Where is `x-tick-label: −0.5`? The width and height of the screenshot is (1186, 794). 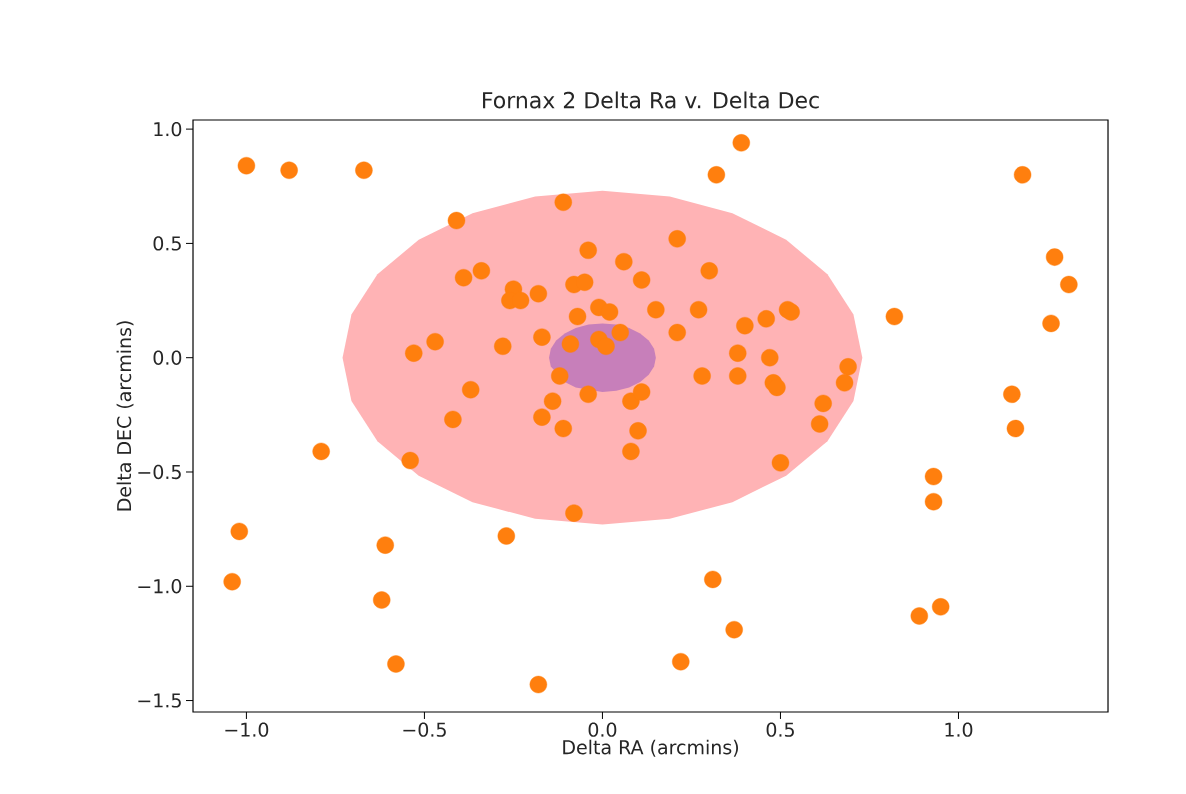 x-tick-label: −0.5 is located at coordinates (424, 729).